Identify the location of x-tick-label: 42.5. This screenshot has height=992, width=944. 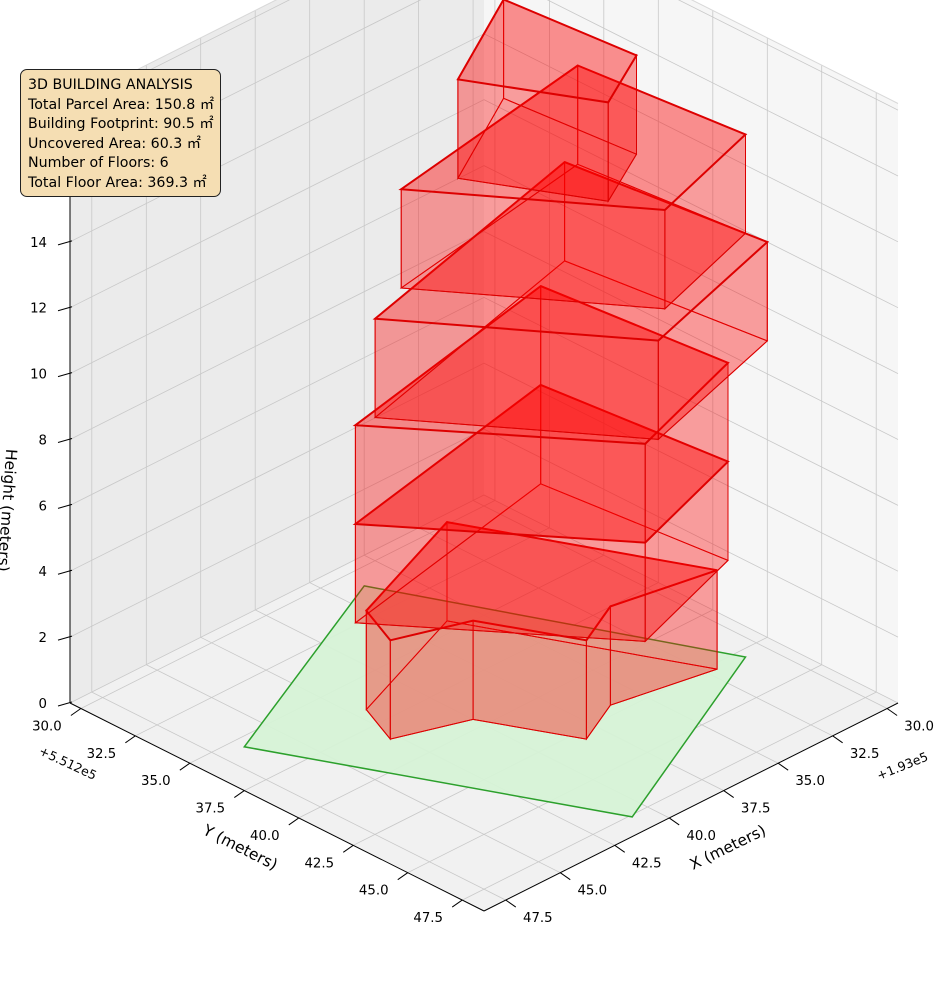
(647, 863).